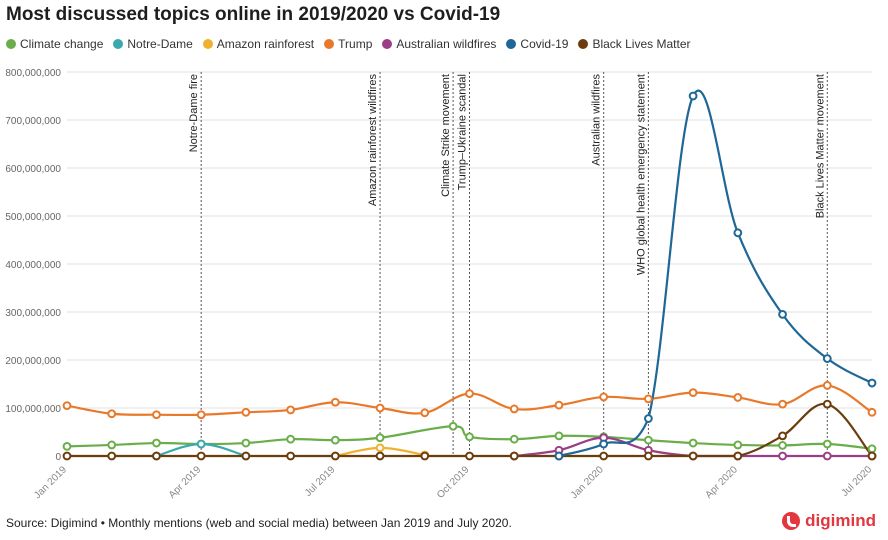 The height and width of the screenshot is (540, 888). Describe the element at coordinates (265, 44) in the screenshot. I see `legend-label: Amazon rainforest` at that location.